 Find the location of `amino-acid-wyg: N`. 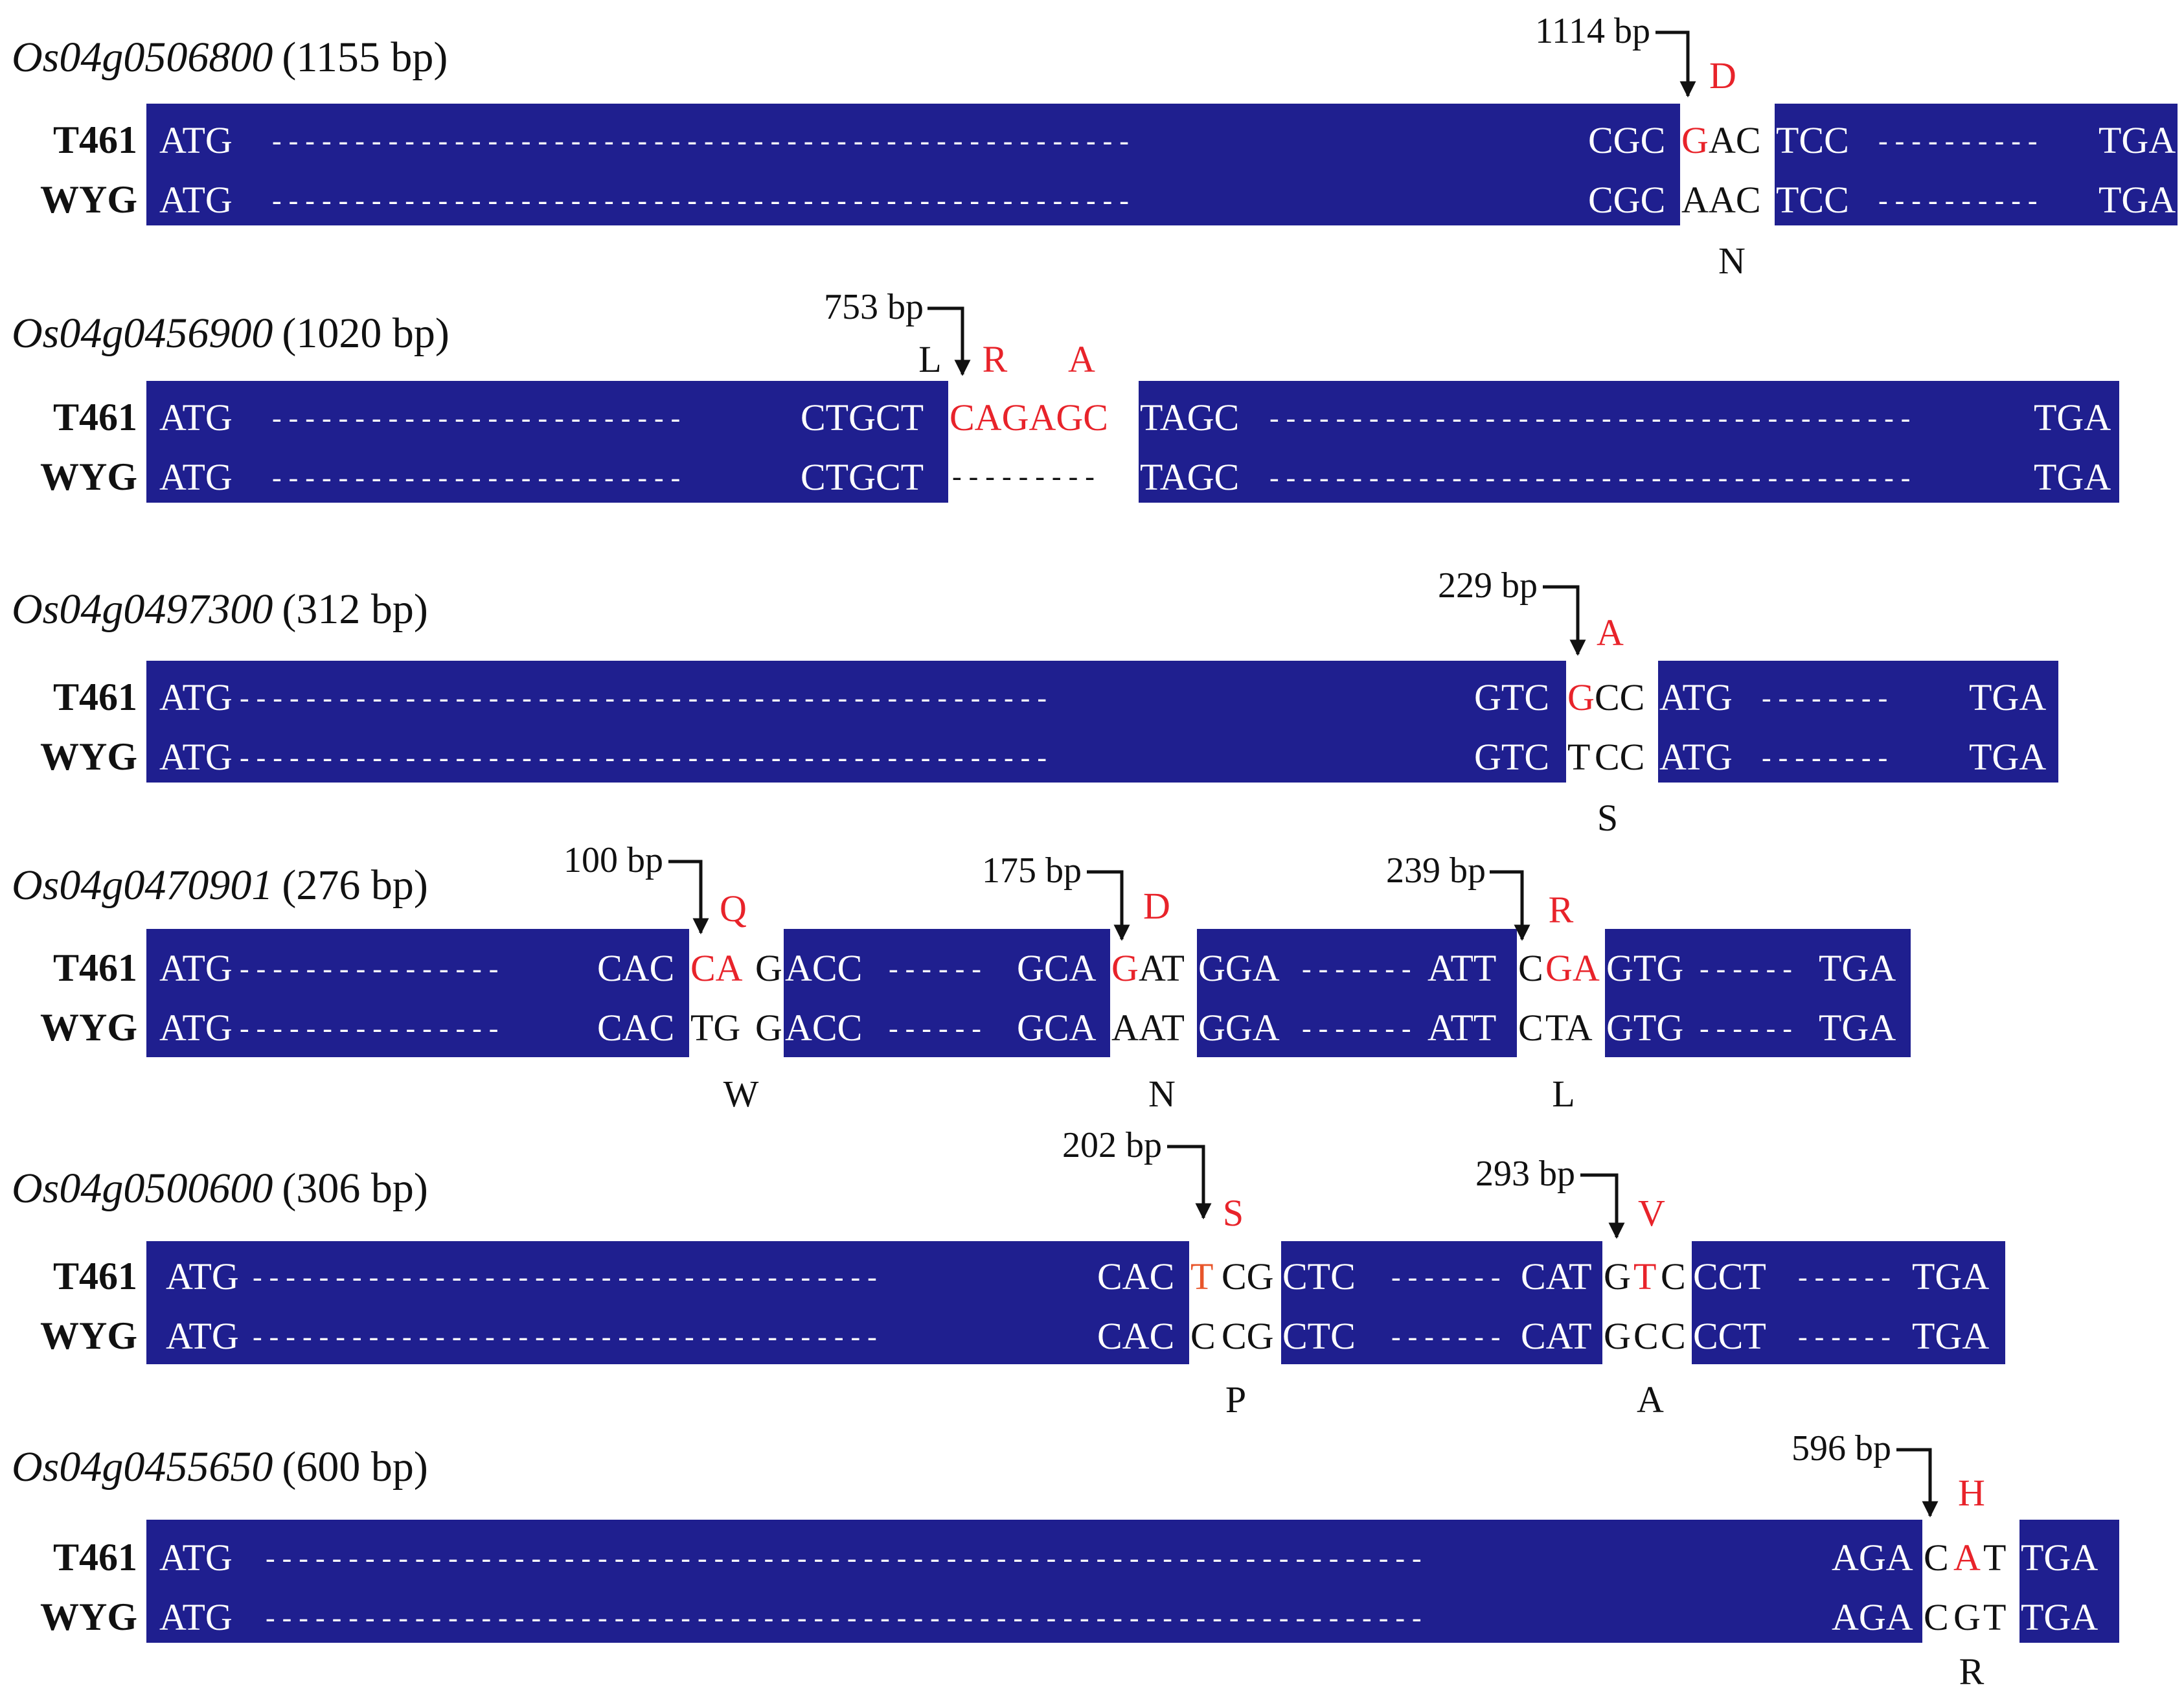

amino-acid-wyg: N is located at coordinates (1732, 261).